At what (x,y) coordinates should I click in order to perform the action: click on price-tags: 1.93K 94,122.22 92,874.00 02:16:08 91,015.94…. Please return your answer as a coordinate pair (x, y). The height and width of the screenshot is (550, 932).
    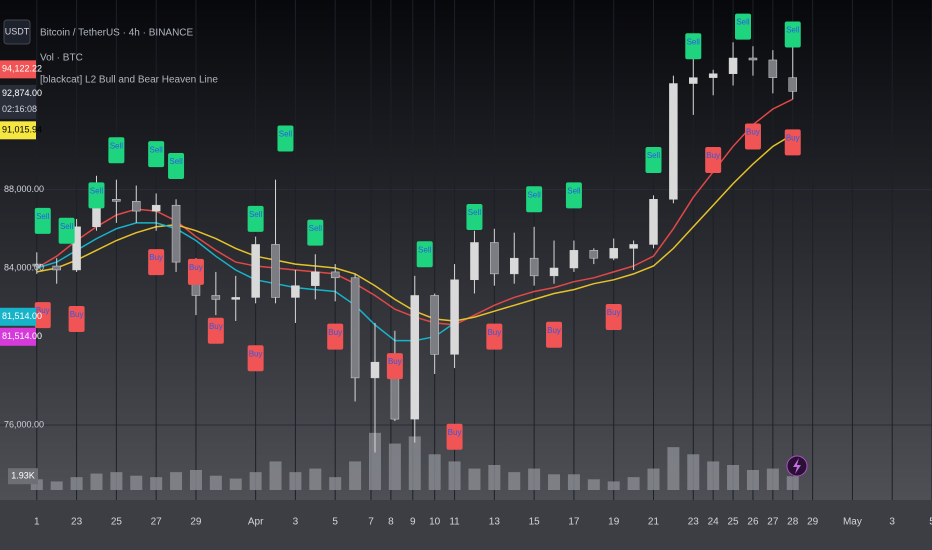
    Looking at the image, I should click on (21, 272).